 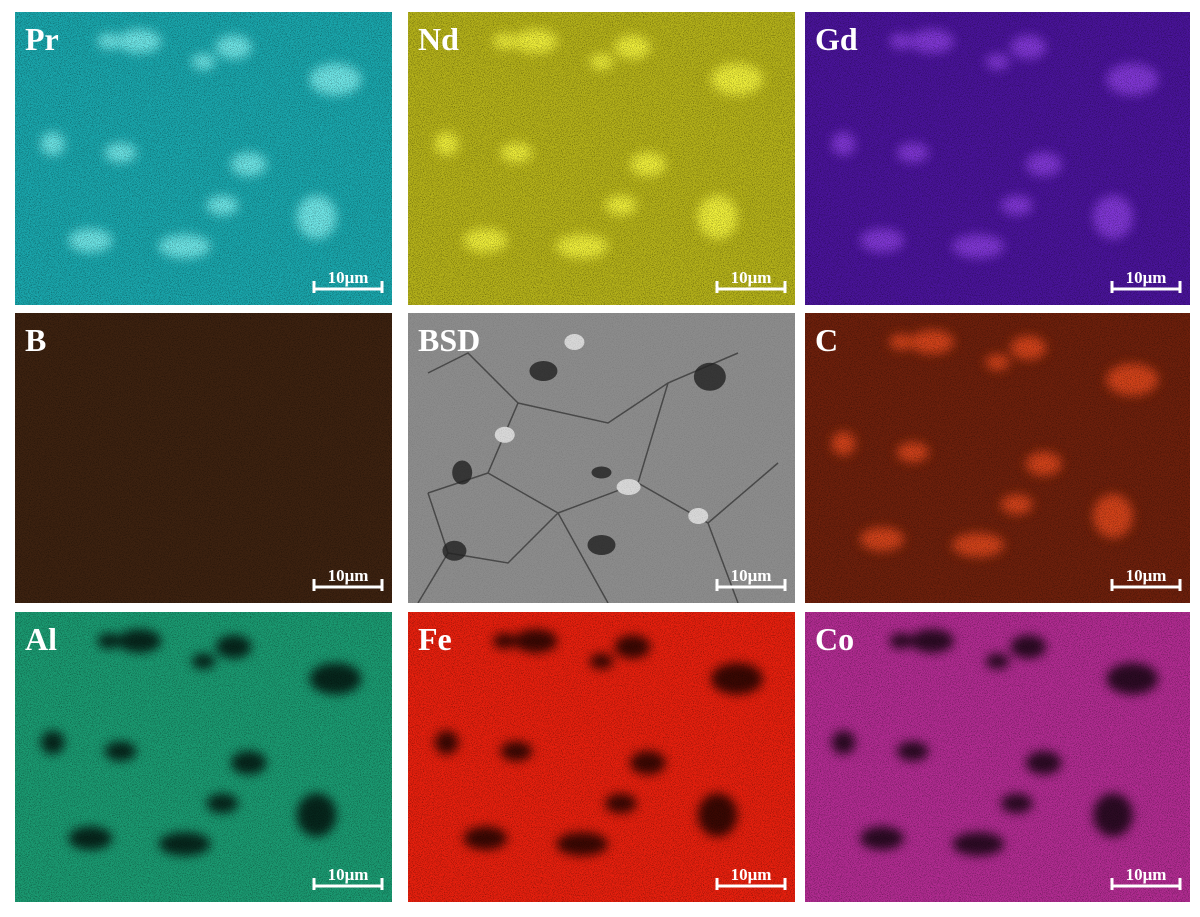 I want to click on map-panel: Al 10μm, so click(x=203, y=757).